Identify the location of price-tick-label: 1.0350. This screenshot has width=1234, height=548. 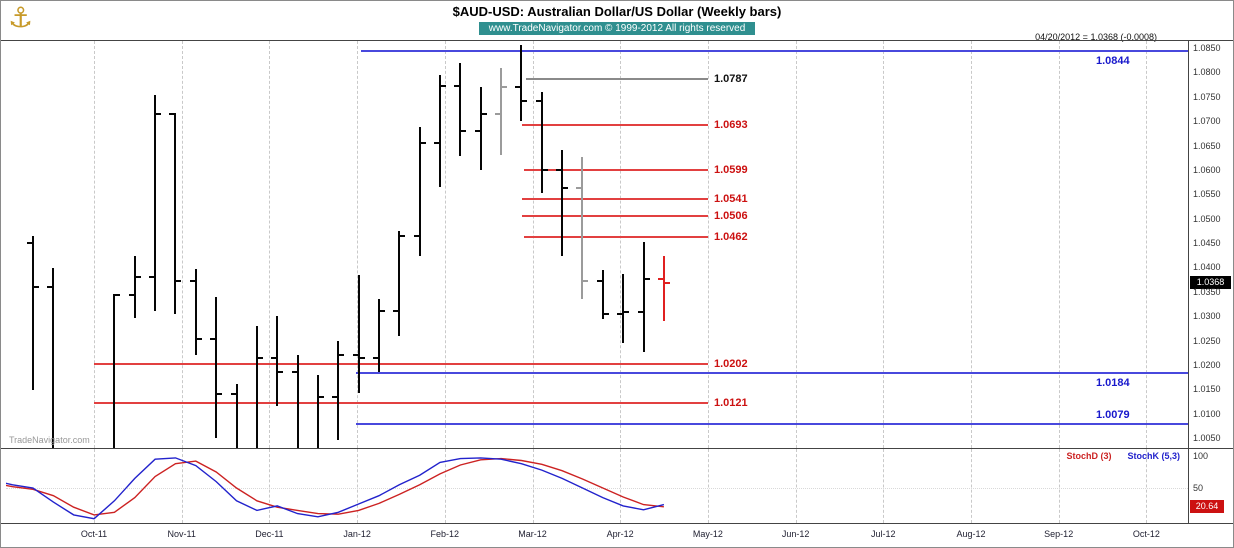
(1207, 291).